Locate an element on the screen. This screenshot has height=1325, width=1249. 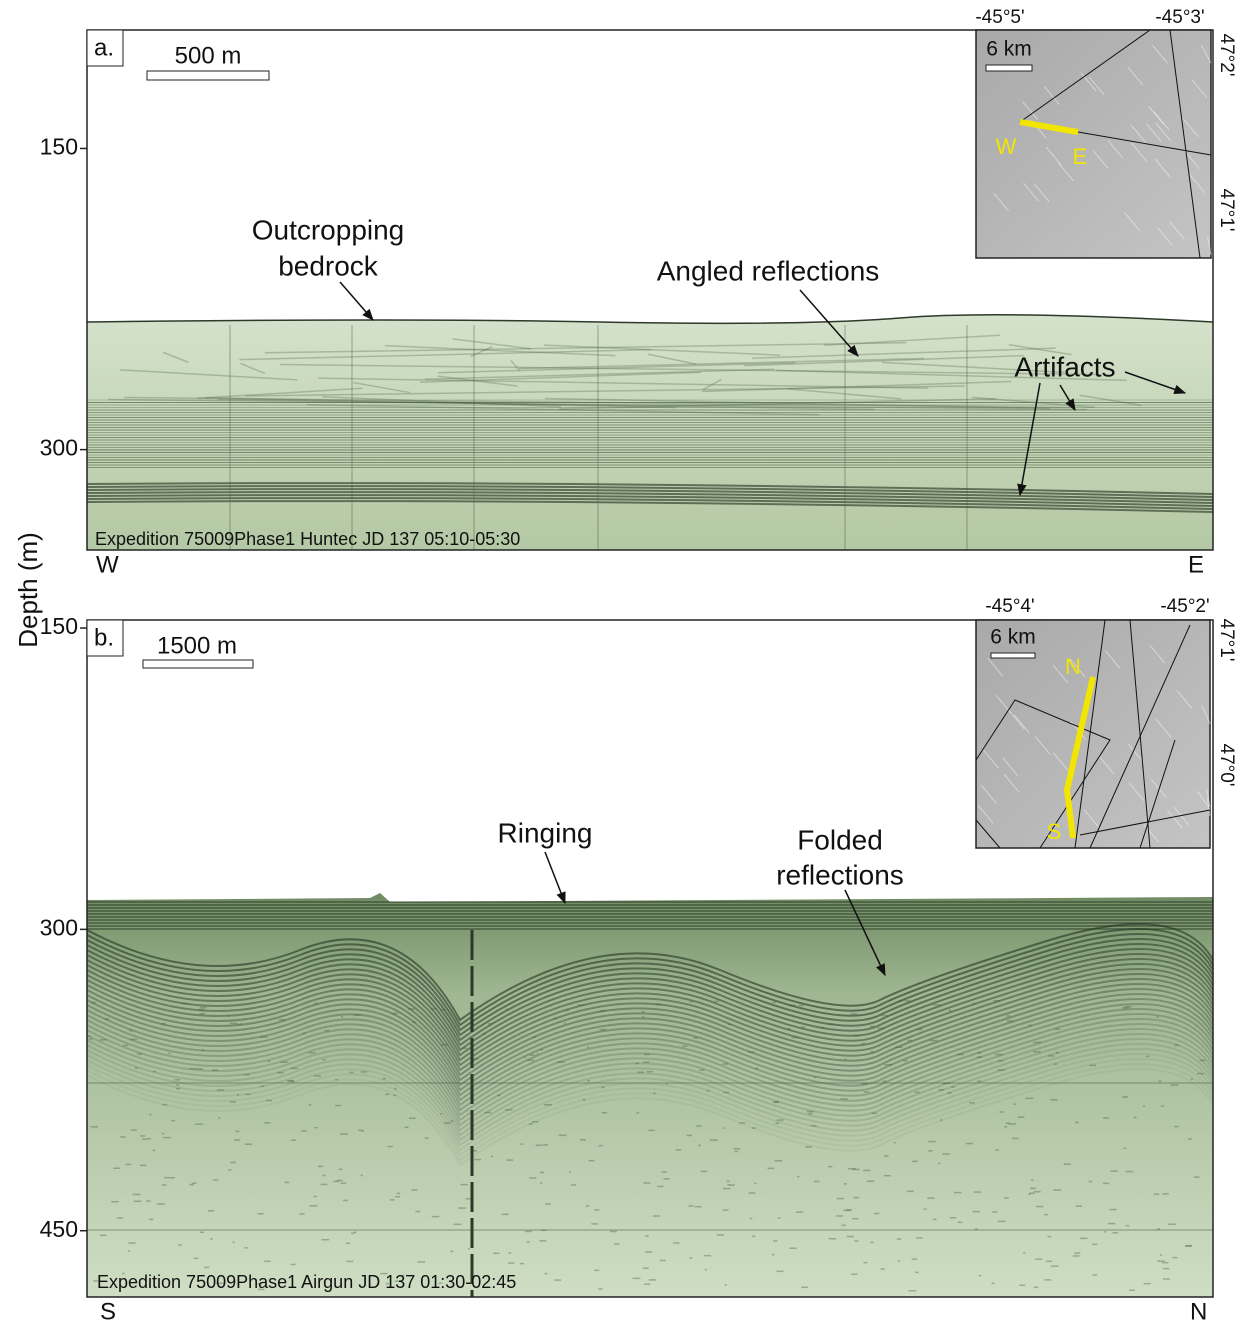
survey-line is located at coordinates (1090, 734).